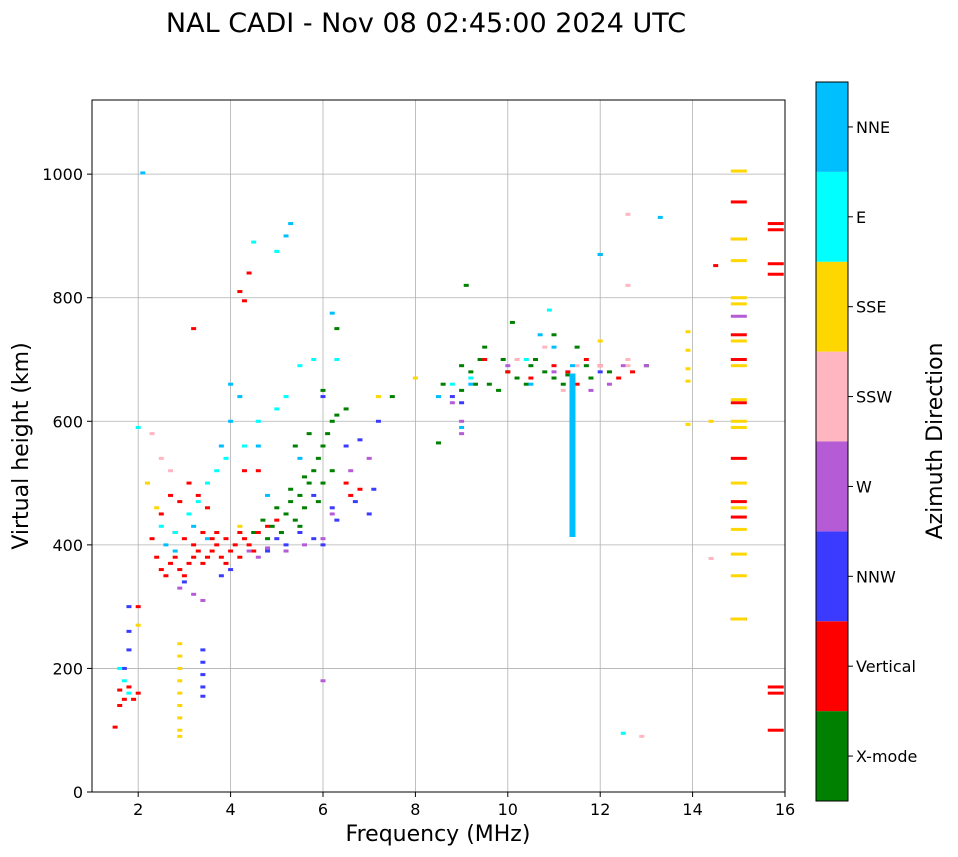  What do you see at coordinates (886, 666) in the screenshot?
I see `colorbar-label-item: Vertical` at bounding box center [886, 666].